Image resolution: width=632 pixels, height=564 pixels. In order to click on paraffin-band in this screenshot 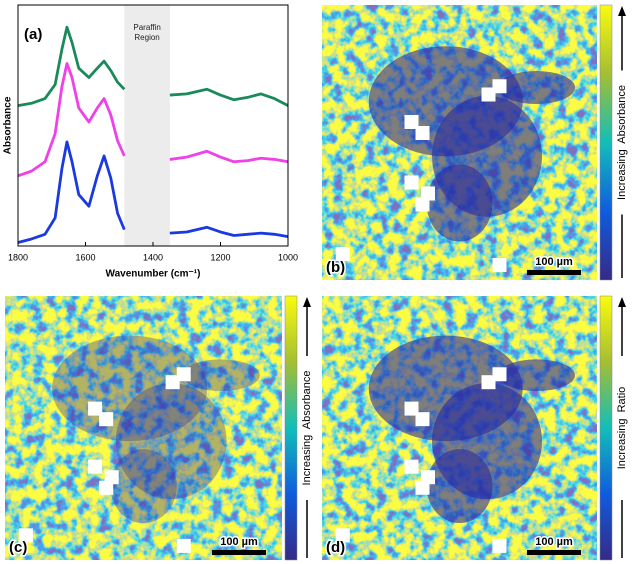, I will do `click(147, 125)`.